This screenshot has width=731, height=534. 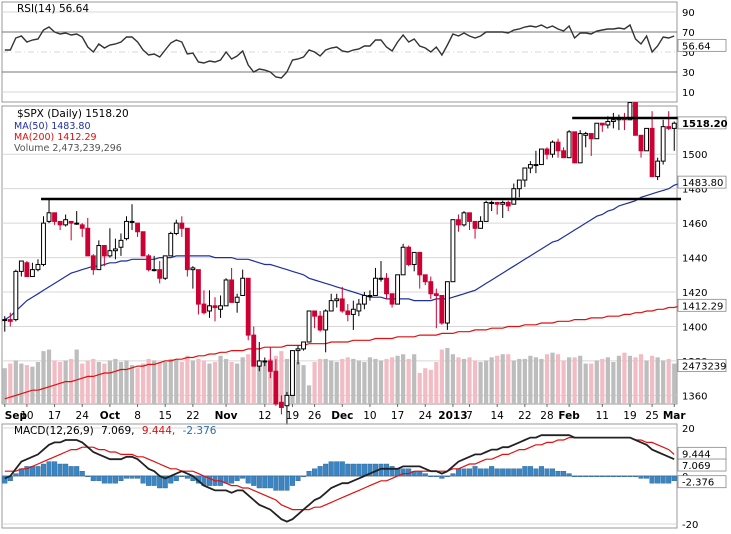 I want to click on rsi-tick-label: 70, so click(x=688, y=33).